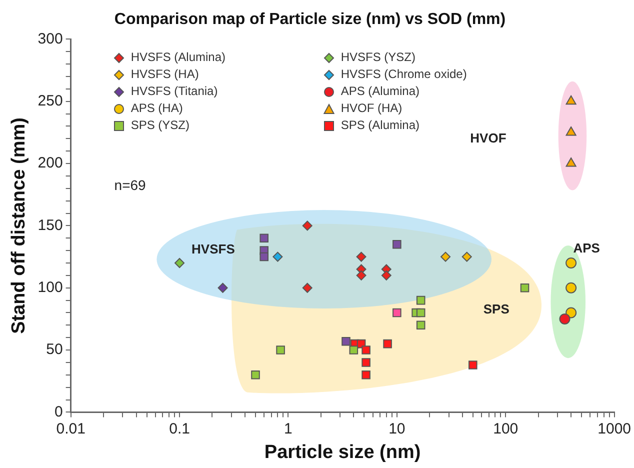 This screenshot has width=634, height=468. Describe the element at coordinates (288, 429) in the screenshot. I see `x-tick-label: 1` at that location.